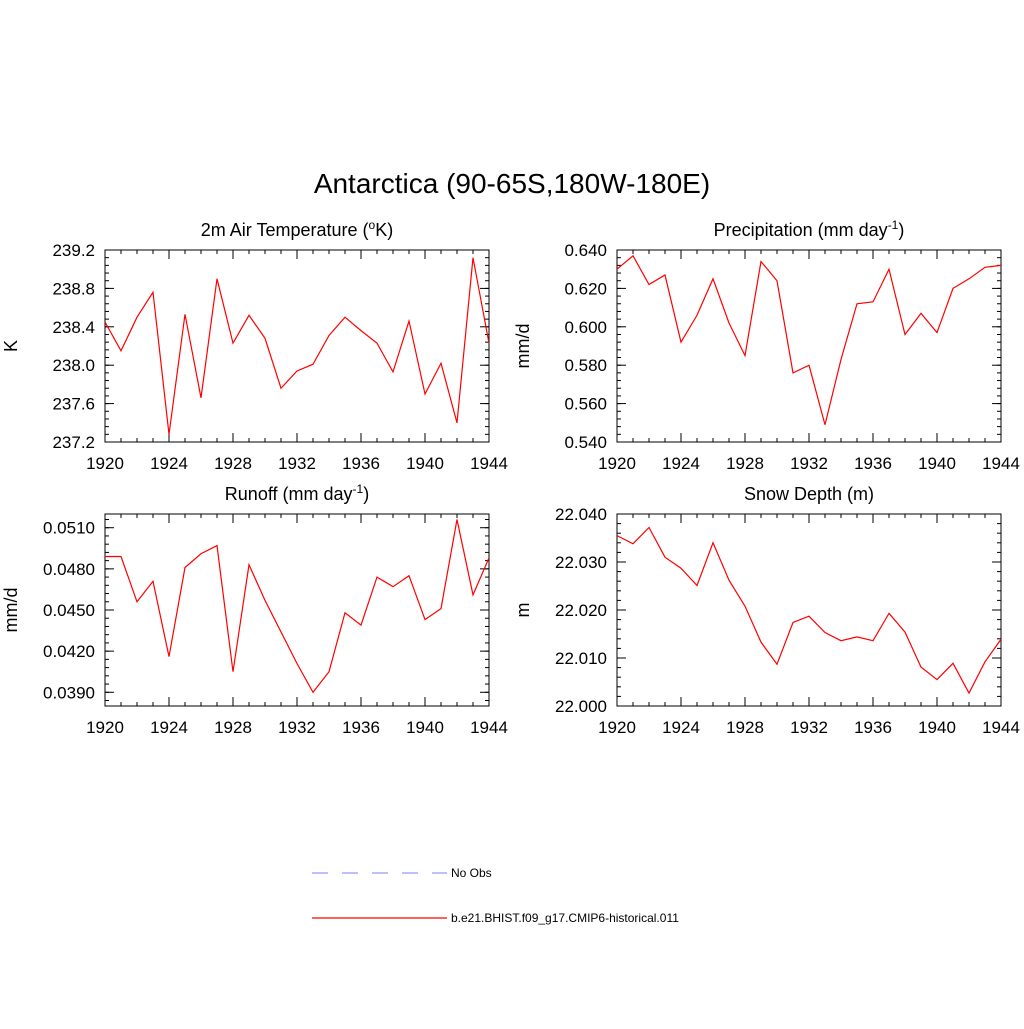  Describe the element at coordinates (73, 288) in the screenshot. I see `y-tick-label: 238.8` at that location.